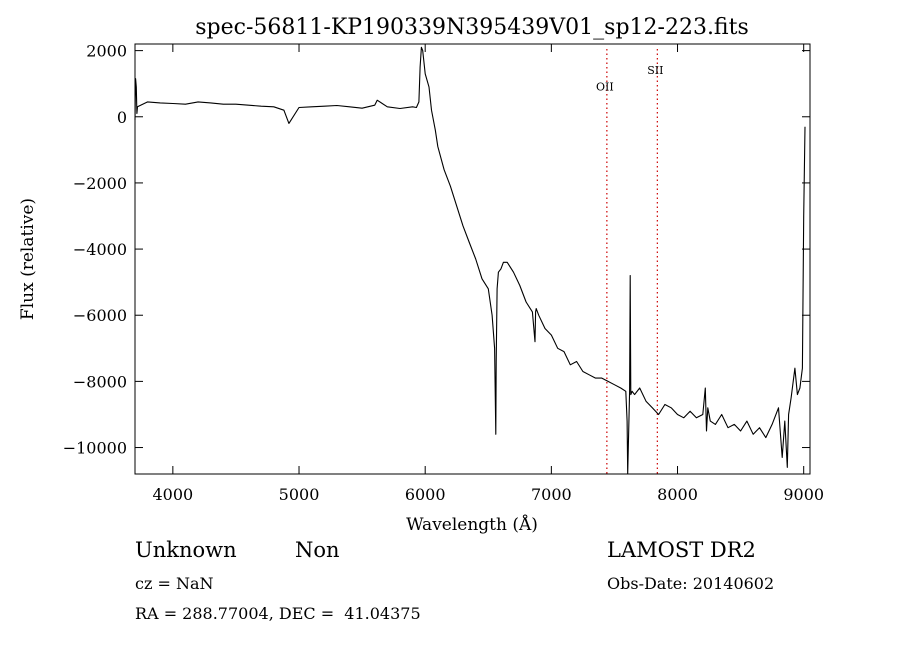 The height and width of the screenshot is (650, 900). Describe the element at coordinates (100, 315) in the screenshot. I see `y-tick-label: −6000` at that location.